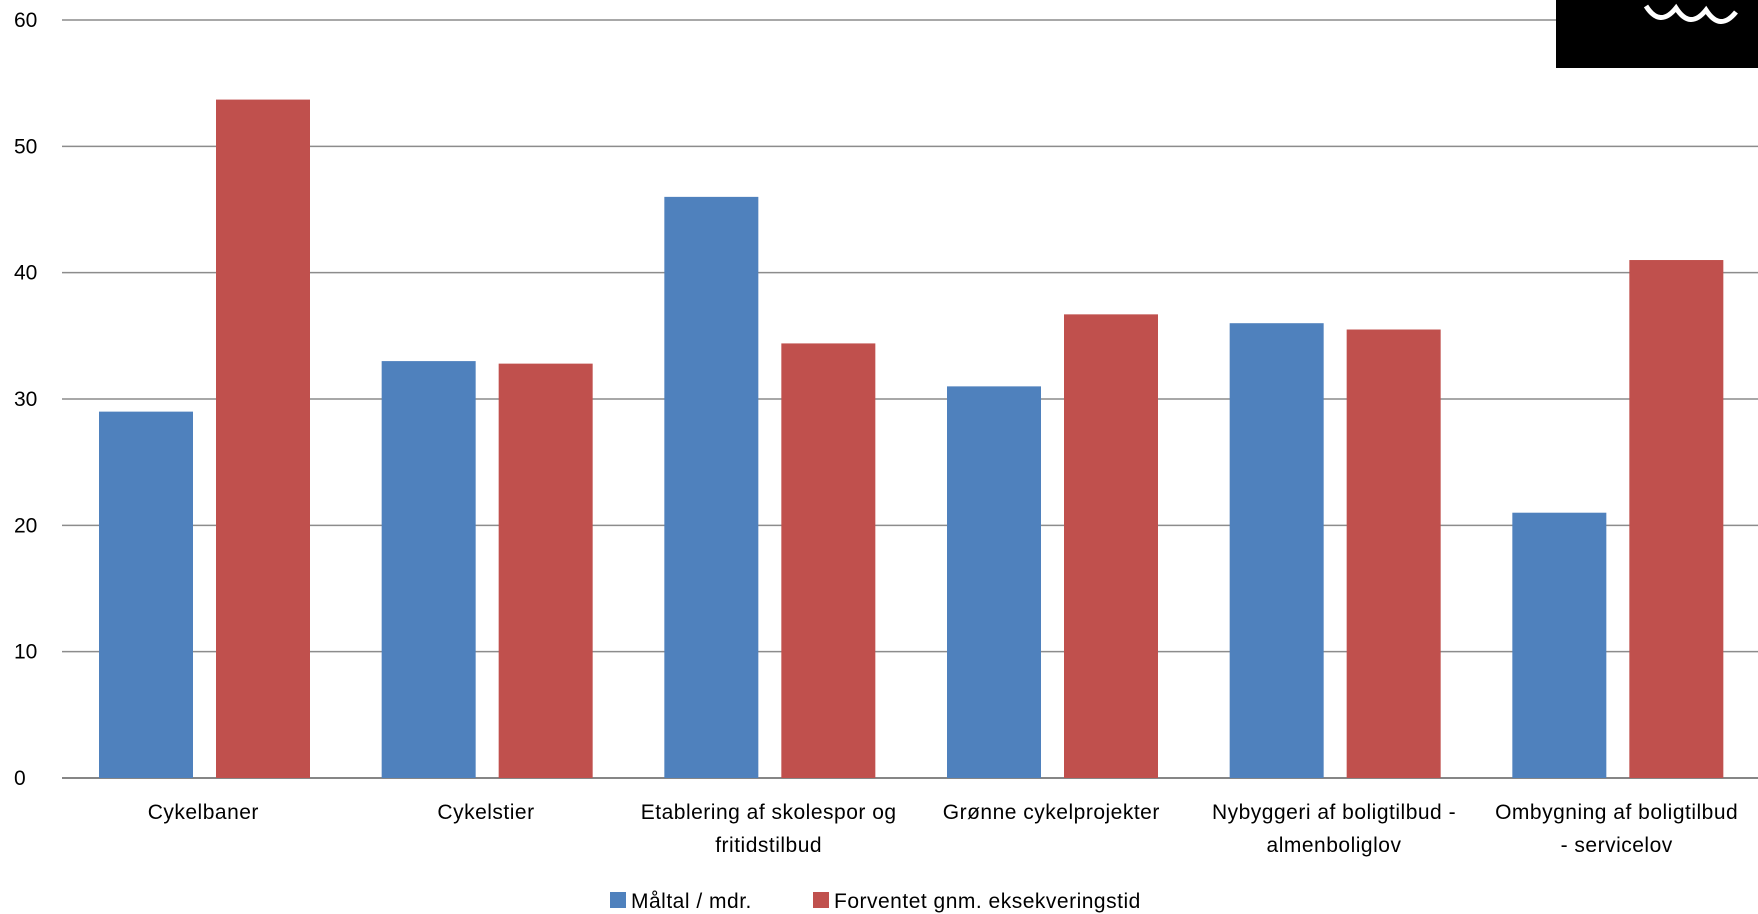 Image resolution: width=1758 pixels, height=914 pixels. I want to click on y-tick-label: 30, so click(25, 399).